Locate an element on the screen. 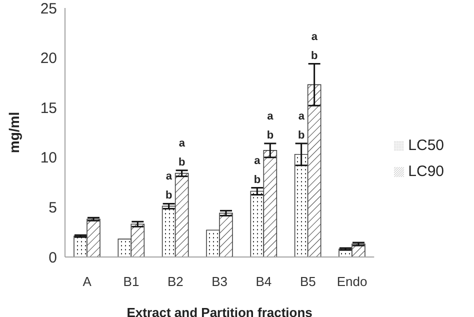 This screenshot has width=474, height=317. x-tick-label: B2 is located at coordinates (175, 282).